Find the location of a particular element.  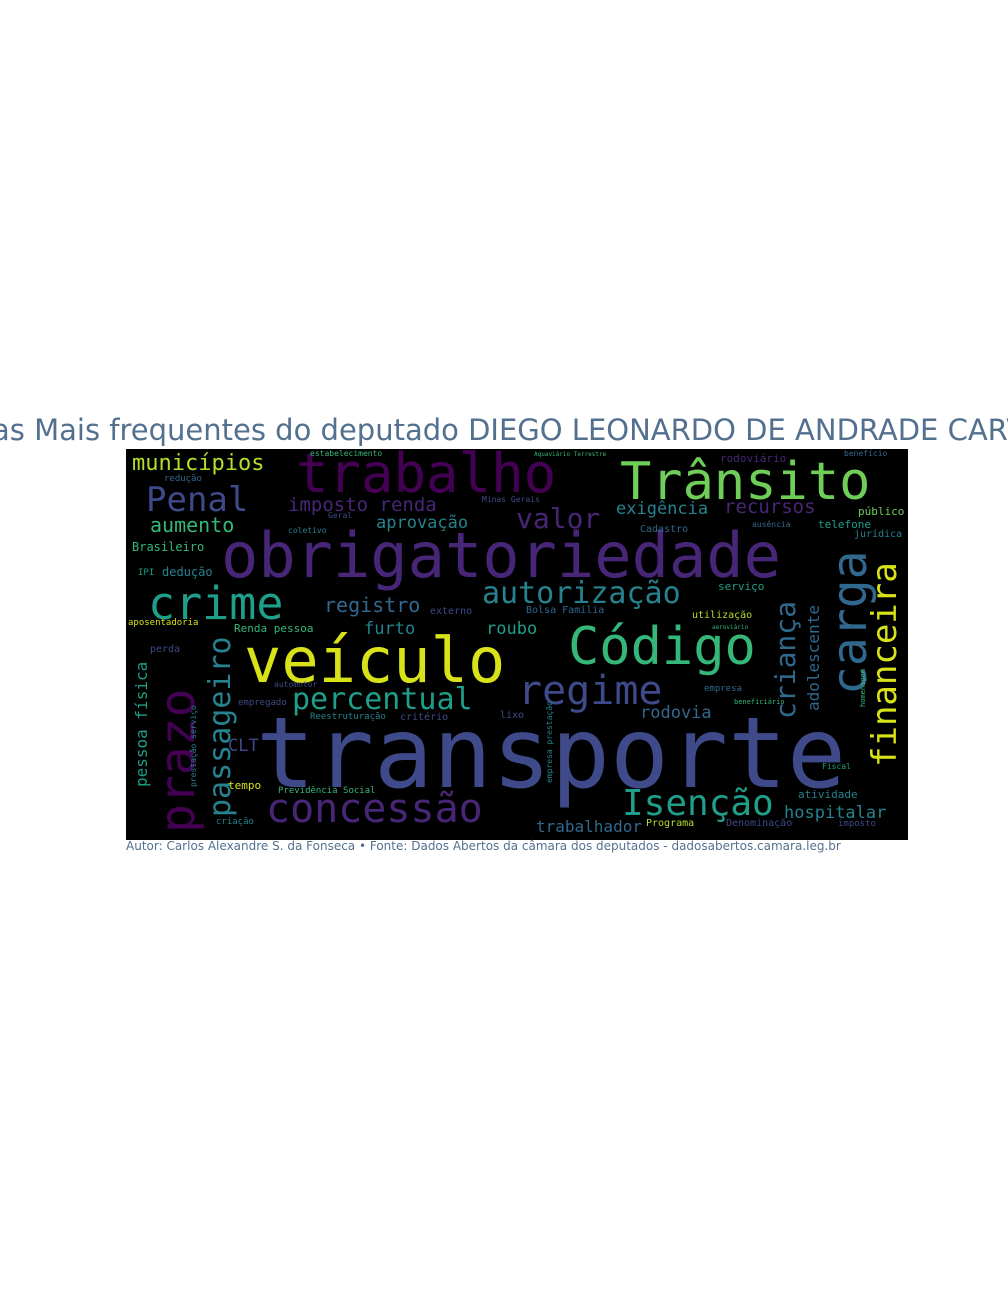

word-geral: Geral is located at coordinates (340, 515).